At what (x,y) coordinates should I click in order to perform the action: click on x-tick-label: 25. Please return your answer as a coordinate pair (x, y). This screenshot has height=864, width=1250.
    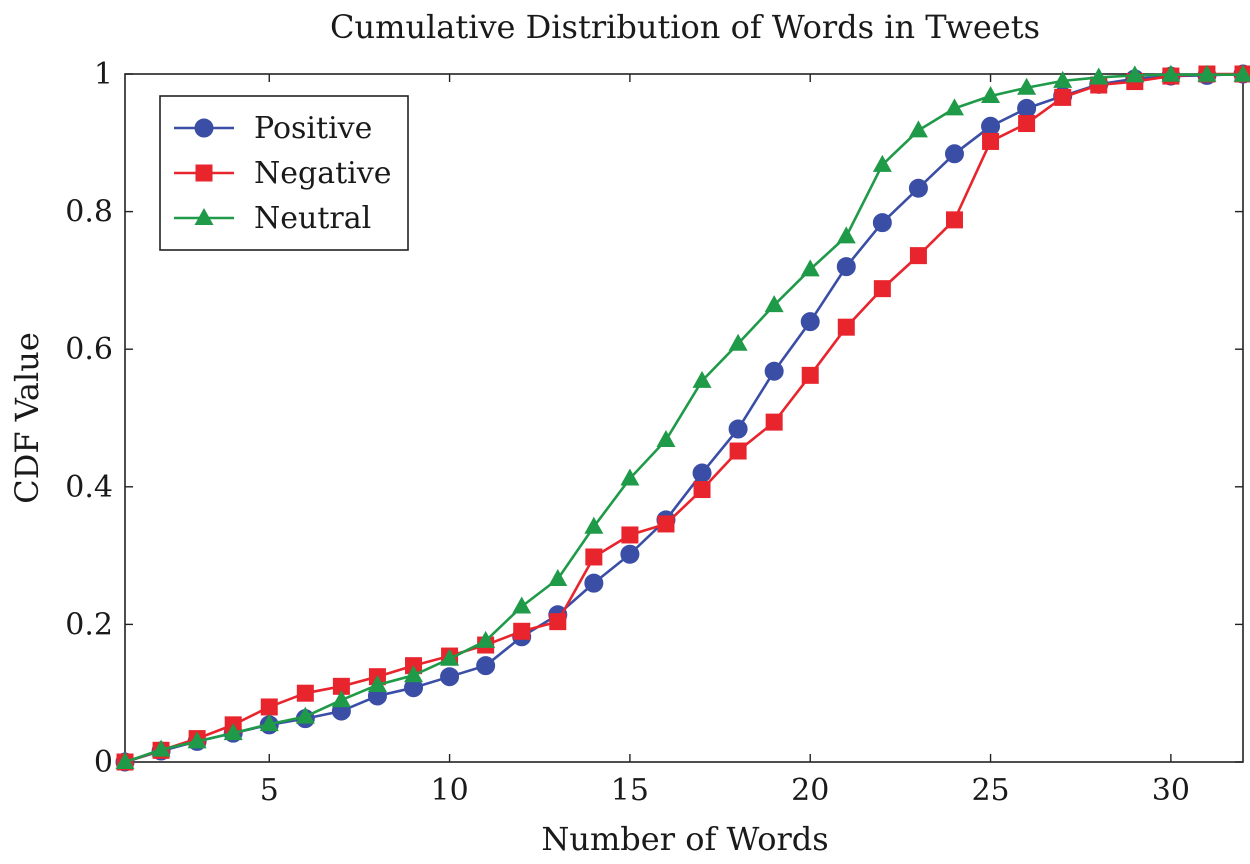
    Looking at the image, I should click on (990, 790).